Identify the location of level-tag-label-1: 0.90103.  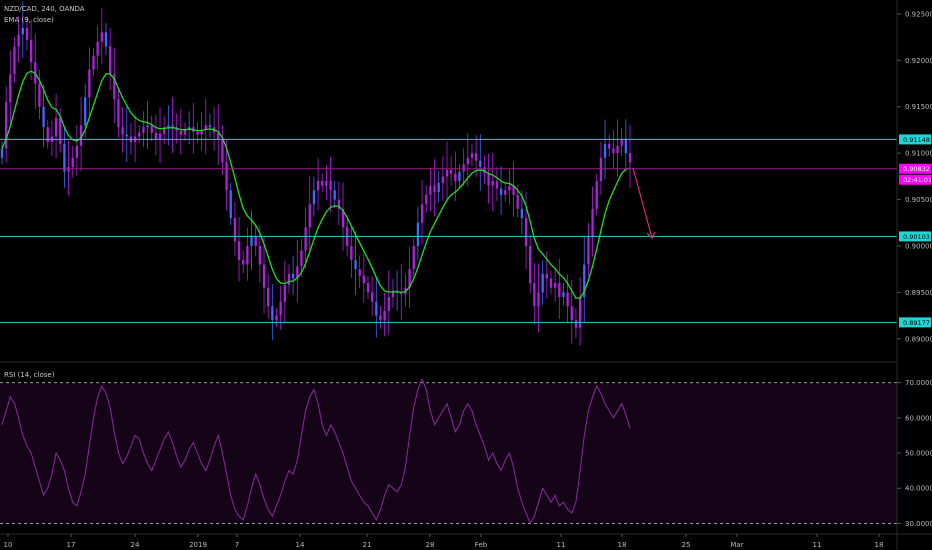
(916, 237).